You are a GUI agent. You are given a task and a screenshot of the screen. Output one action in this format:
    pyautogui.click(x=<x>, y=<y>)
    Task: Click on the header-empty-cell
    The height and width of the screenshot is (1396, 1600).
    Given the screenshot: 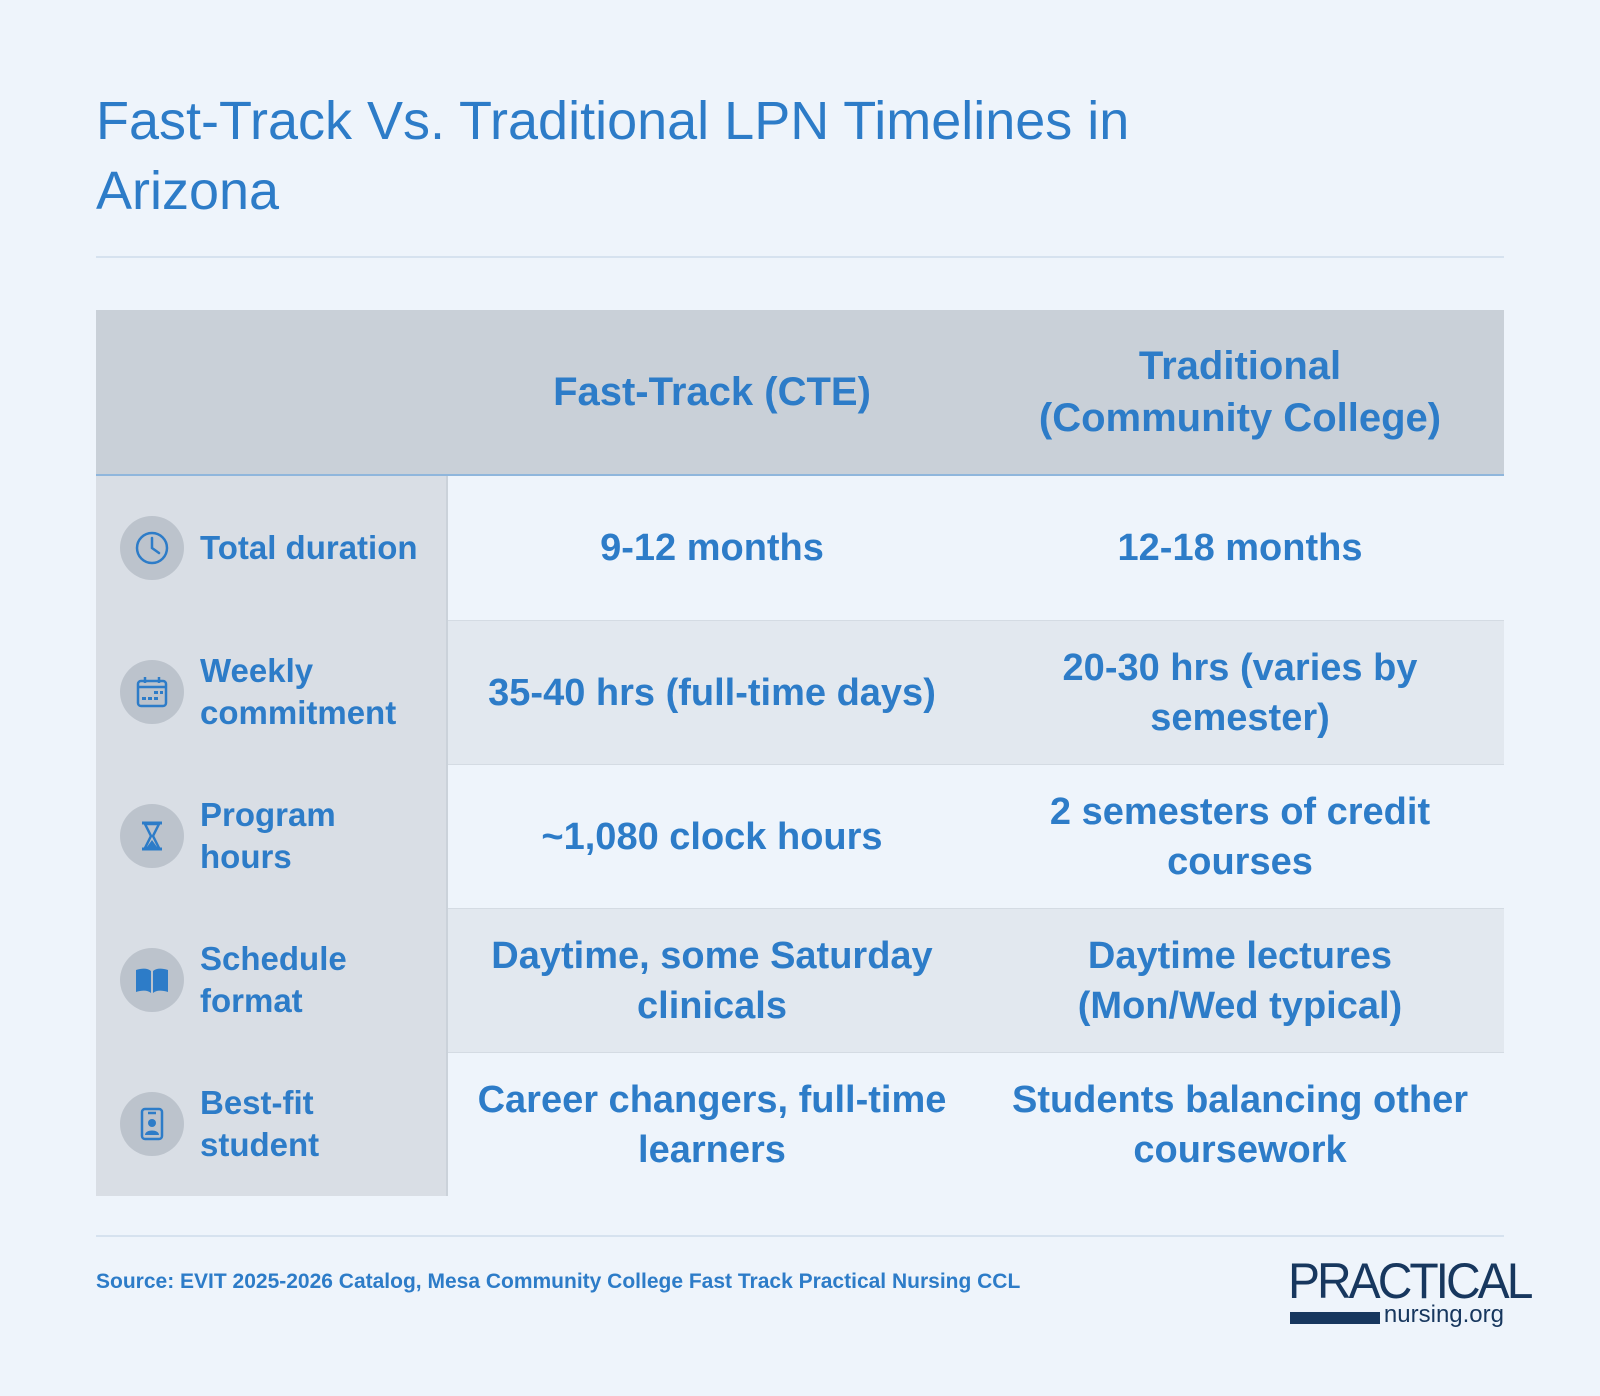 What is the action you would take?
    pyautogui.click(x=272, y=392)
    